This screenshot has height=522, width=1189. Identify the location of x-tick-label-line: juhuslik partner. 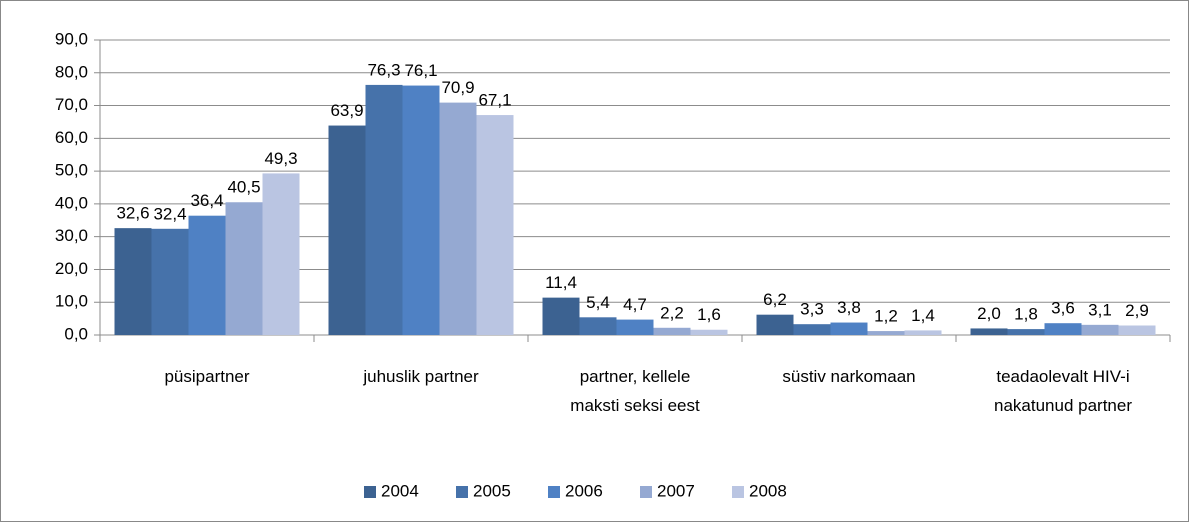
(420, 376).